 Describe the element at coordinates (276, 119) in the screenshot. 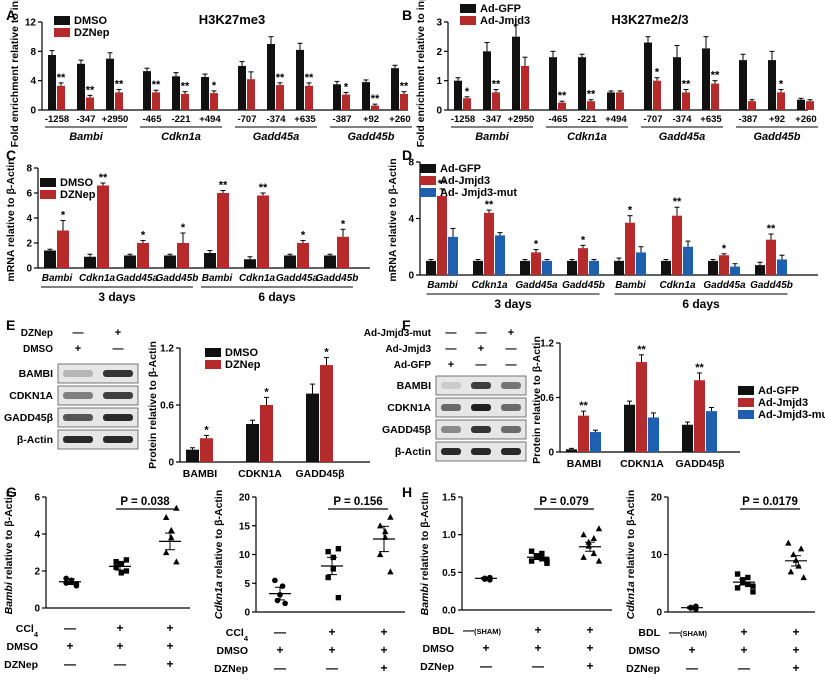

I see `position-label-A-2-1: -374` at that location.